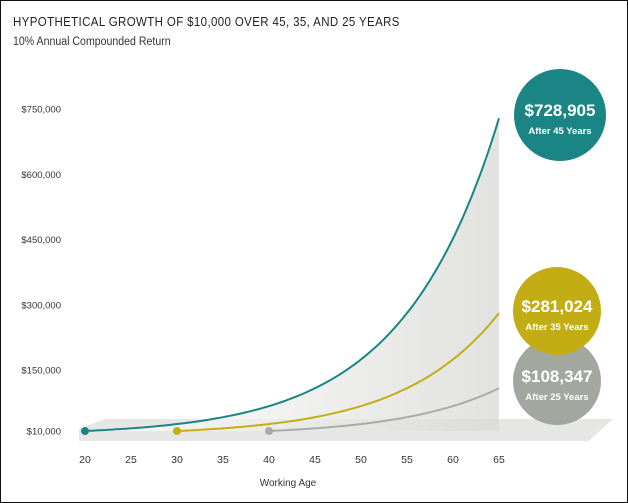 This screenshot has height=503, width=628. What do you see at coordinates (41, 110) in the screenshot?
I see `y-tick-label: $750,000` at bounding box center [41, 110].